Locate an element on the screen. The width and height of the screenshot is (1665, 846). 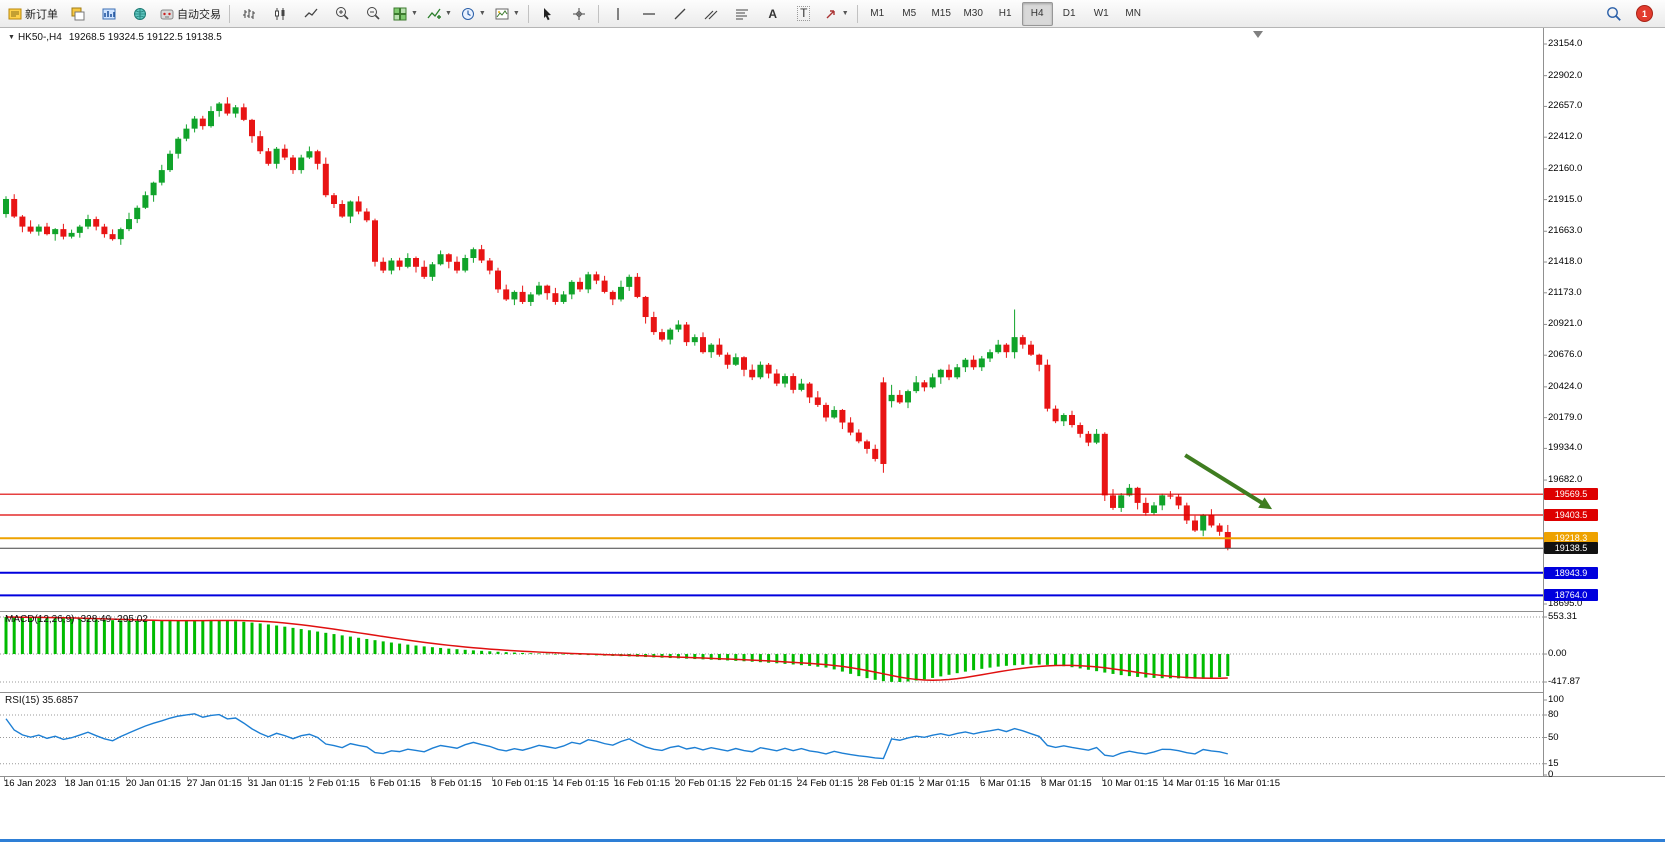
chart-header: ▼ HK50-,H4 19268.5 19324.5 19122.5 19138.5 is located at coordinates (115, 38).